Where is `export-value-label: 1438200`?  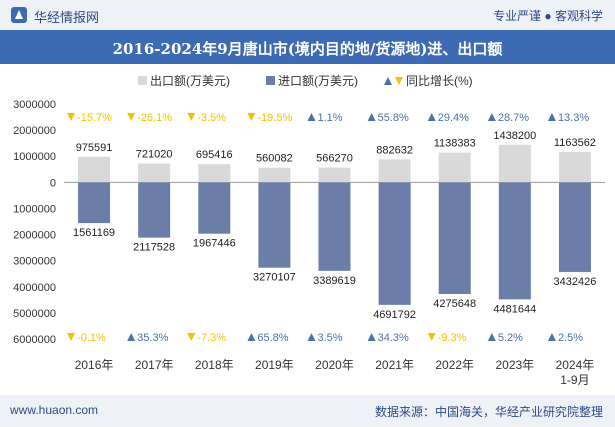
export-value-label: 1438200 is located at coordinates (514, 136).